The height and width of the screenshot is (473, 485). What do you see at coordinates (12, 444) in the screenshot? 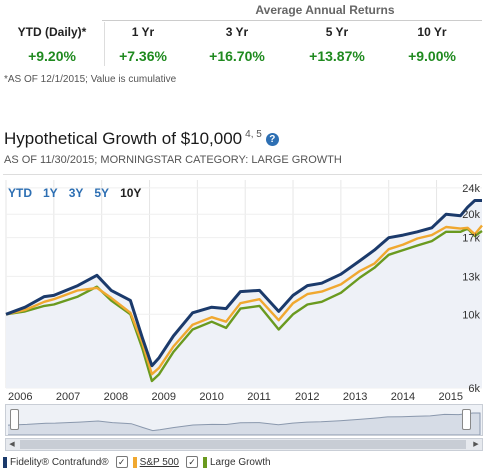
I see `scroll-left-icon: ◀` at bounding box center [12, 444].